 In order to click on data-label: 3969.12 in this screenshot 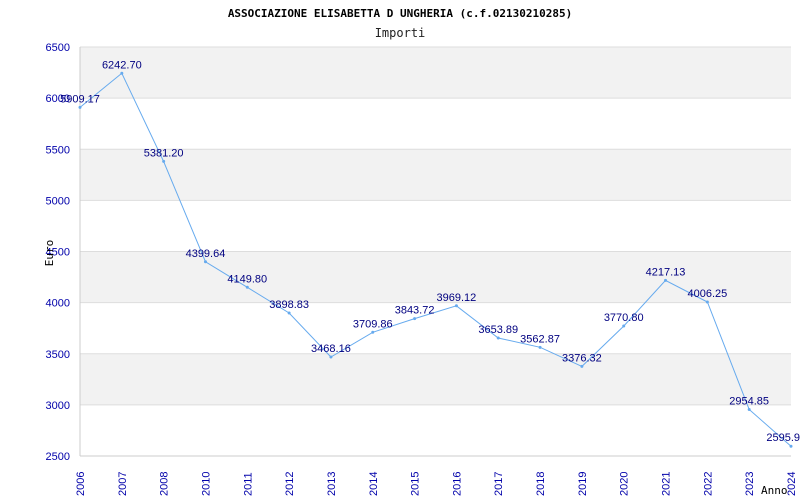, I will do `click(457, 298)`.